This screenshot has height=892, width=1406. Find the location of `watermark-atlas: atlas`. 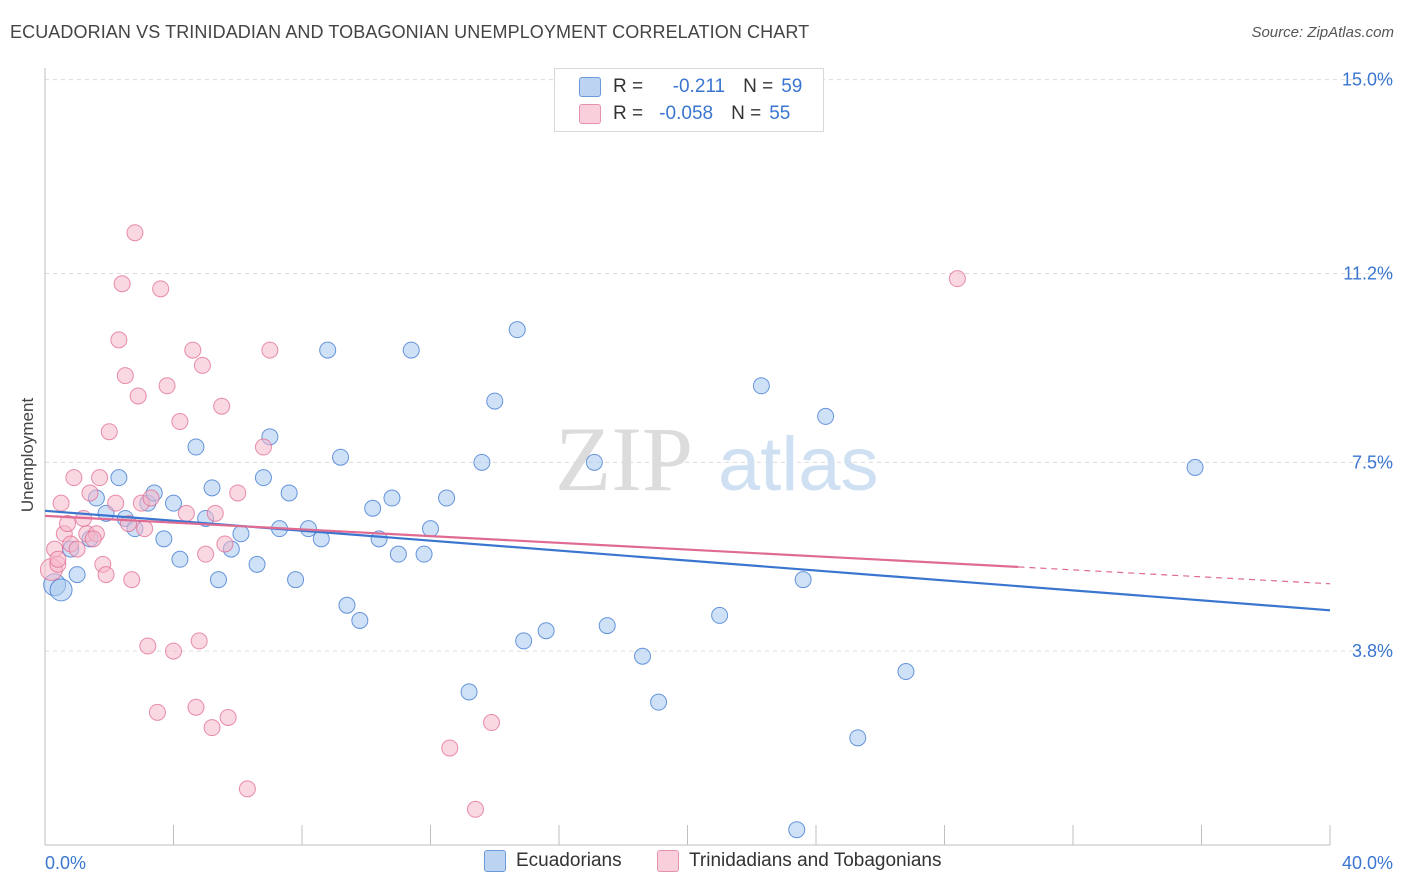

watermark-atlas: atlas is located at coordinates (798, 464).